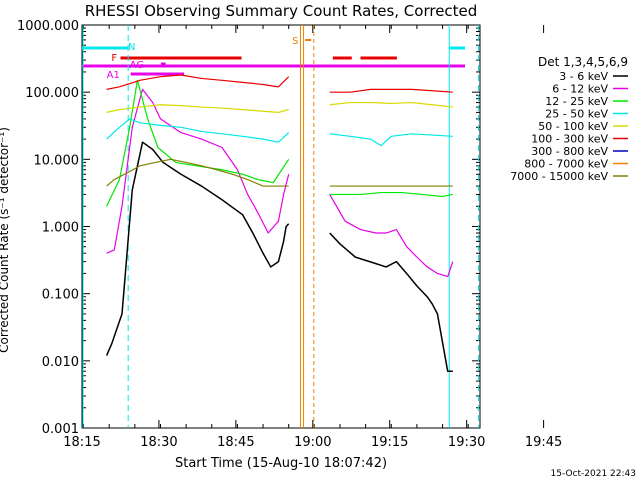  What do you see at coordinates (566, 164) in the screenshot?
I see `legend-label-800-7000-kev: 800 - 7000 keV` at bounding box center [566, 164].